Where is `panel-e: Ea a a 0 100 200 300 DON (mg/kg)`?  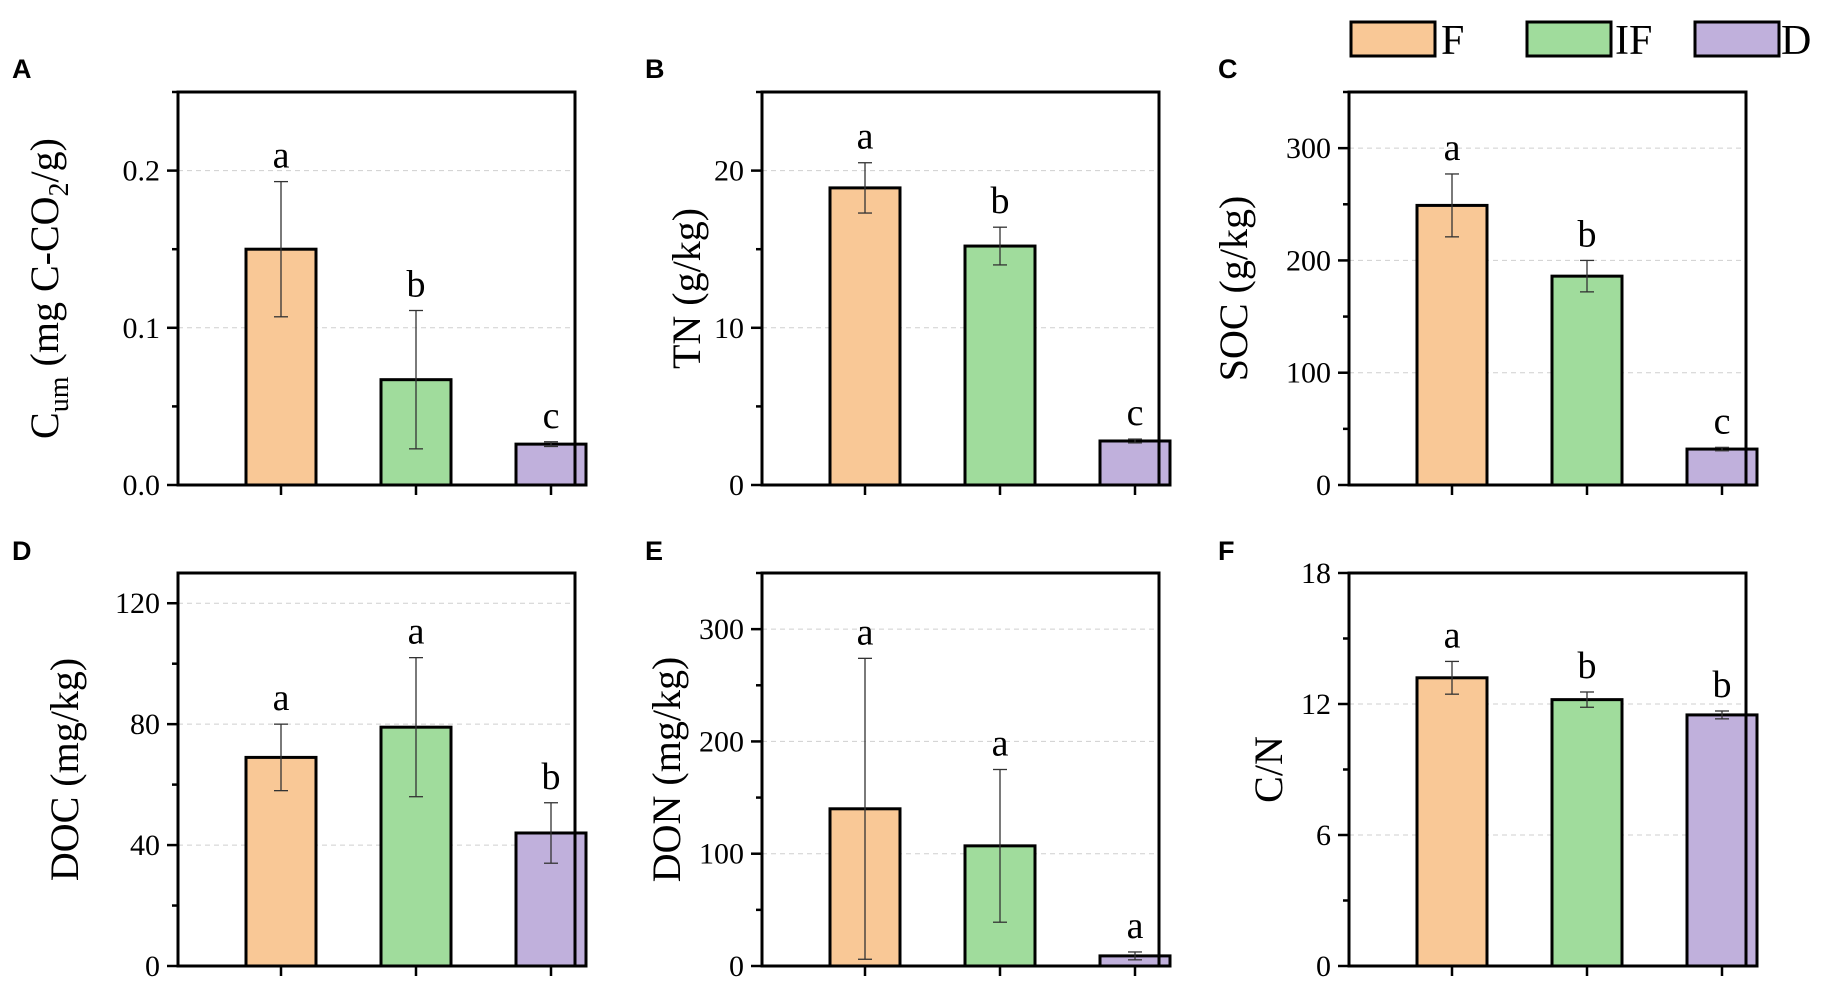
panel-e: Ea a a 0 100 200 300 DON (mg/kg) is located at coordinates (908, 758).